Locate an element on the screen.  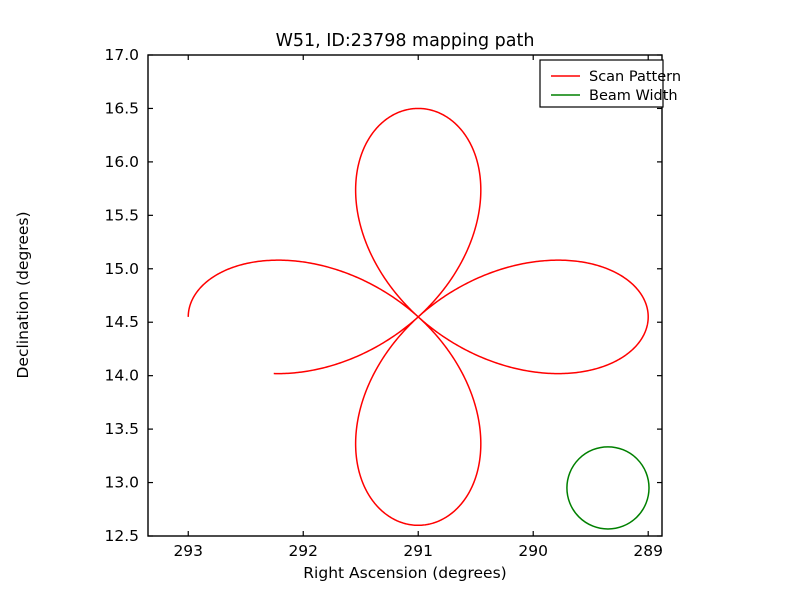
y-tick-label: 12.5 is located at coordinates (121, 536).